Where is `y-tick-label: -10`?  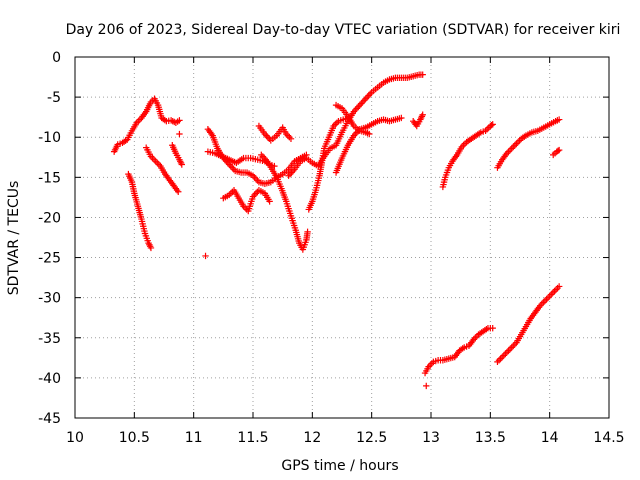
y-tick-label: -10 is located at coordinates (49, 138).